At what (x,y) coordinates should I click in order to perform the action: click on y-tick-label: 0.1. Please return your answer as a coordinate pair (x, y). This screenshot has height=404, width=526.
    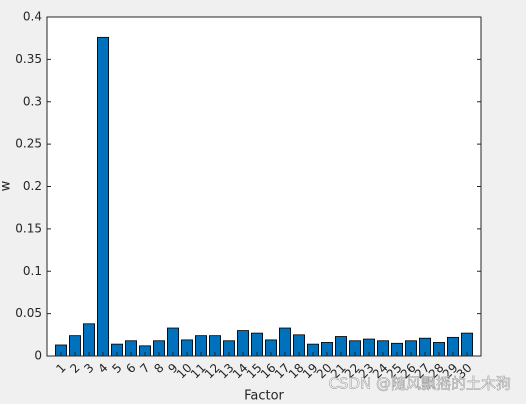
    Looking at the image, I should click on (32, 271).